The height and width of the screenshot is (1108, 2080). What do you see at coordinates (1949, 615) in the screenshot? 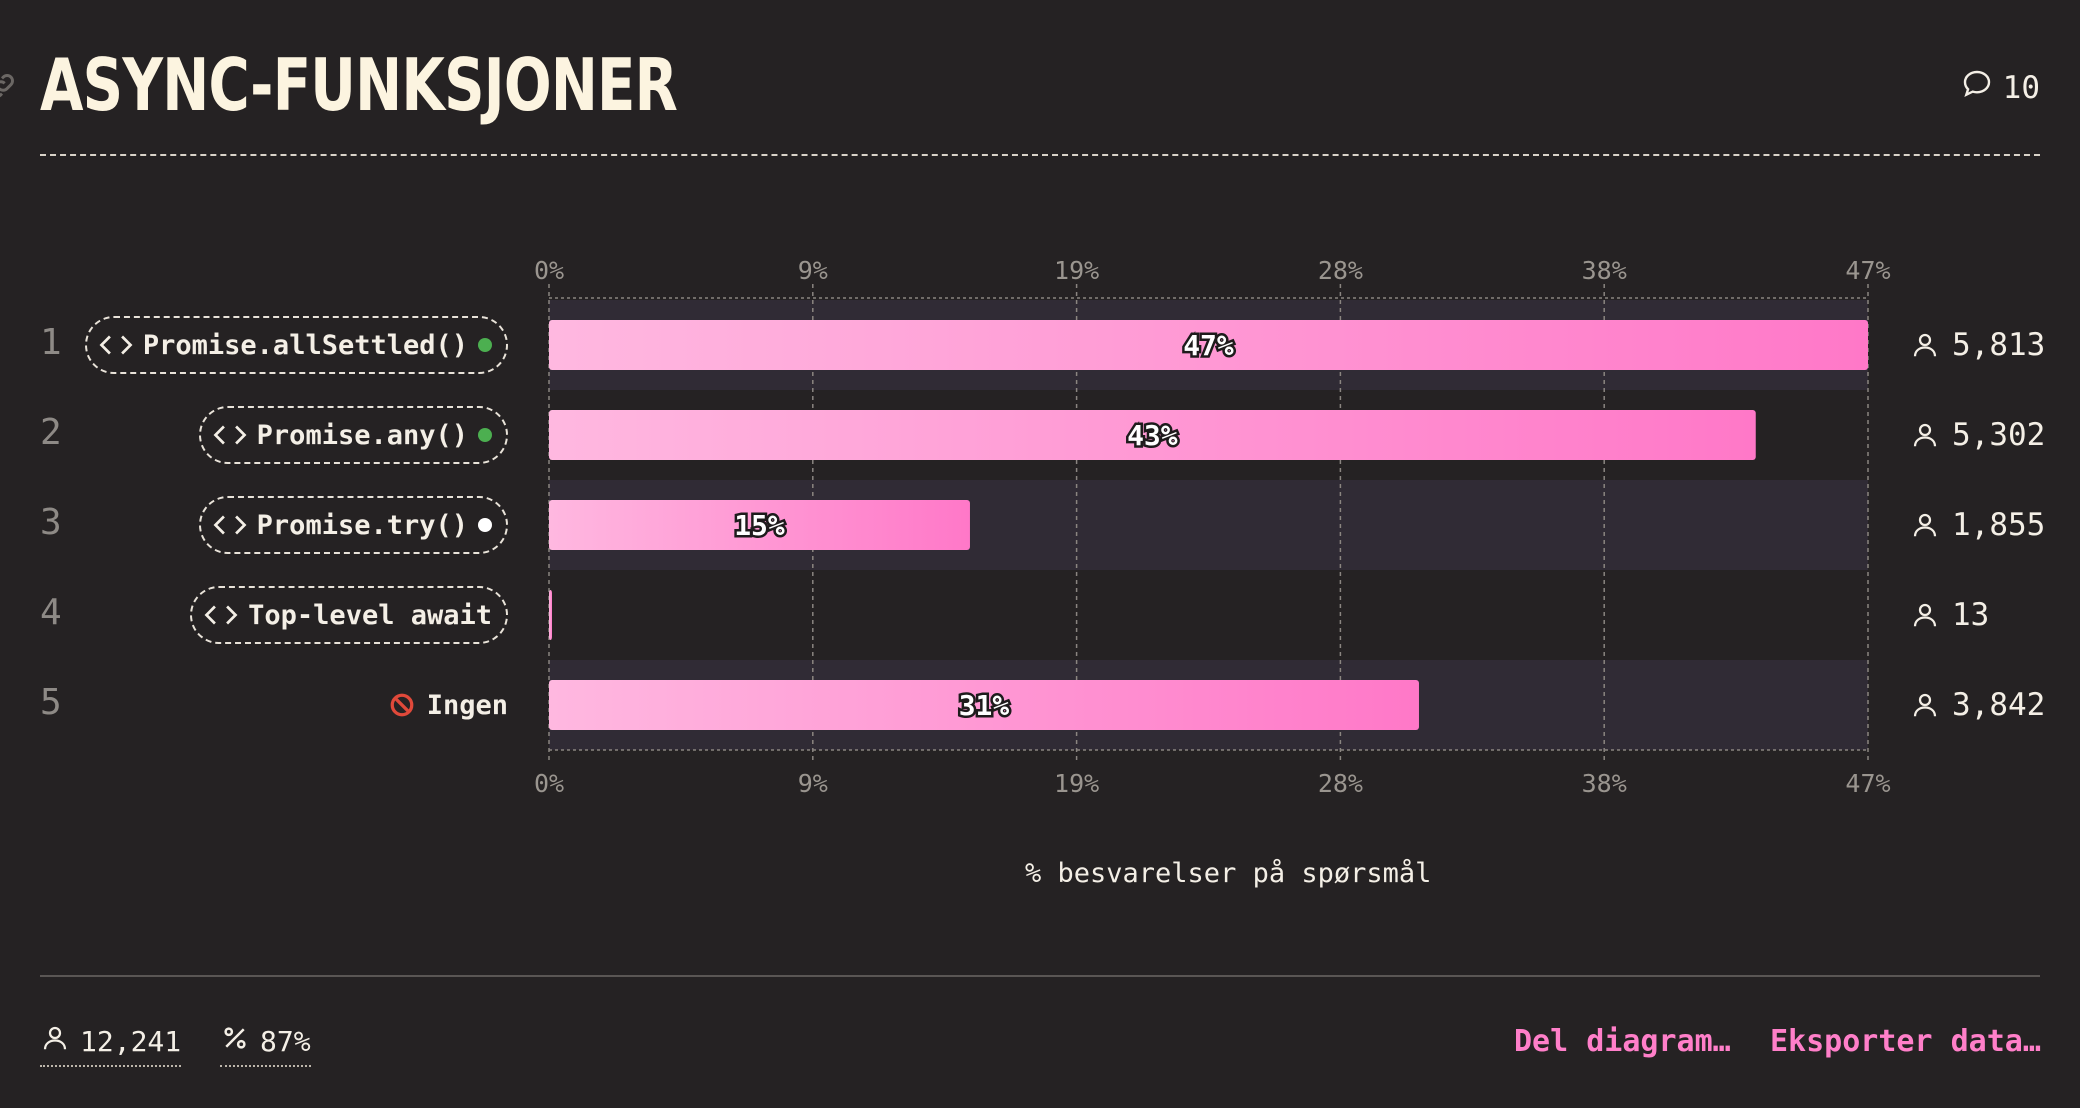
I see `respondent-count: 13` at bounding box center [1949, 615].